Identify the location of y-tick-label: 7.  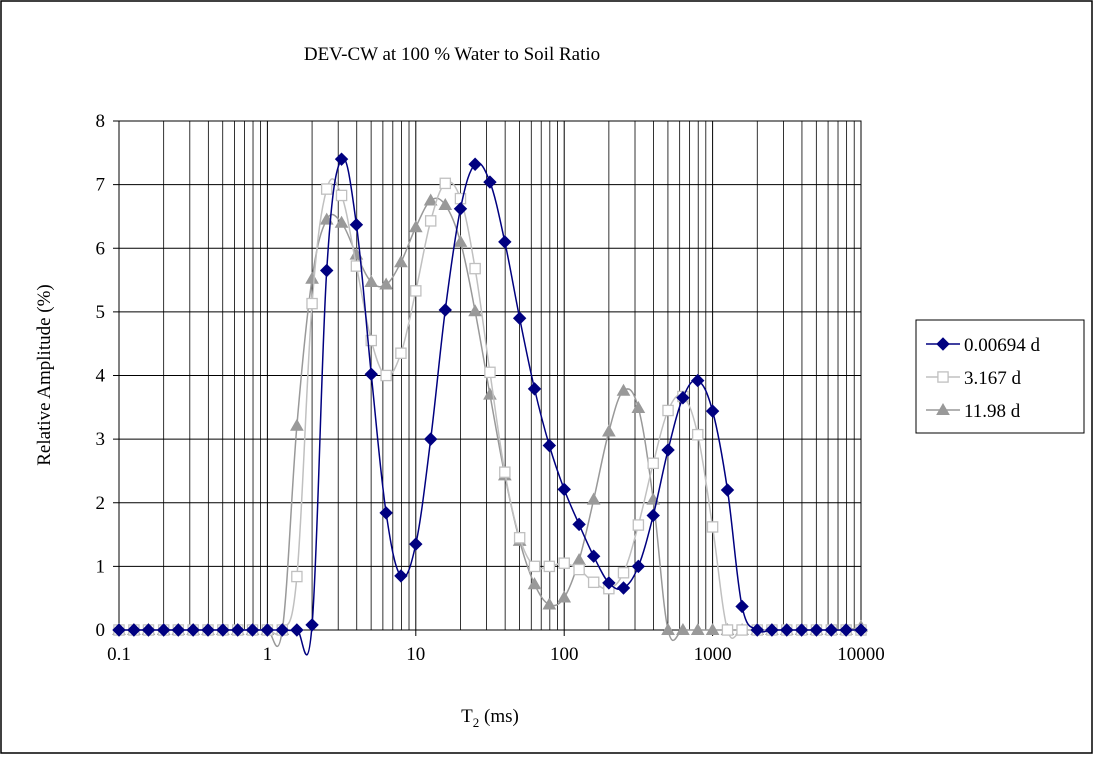
(101, 185).